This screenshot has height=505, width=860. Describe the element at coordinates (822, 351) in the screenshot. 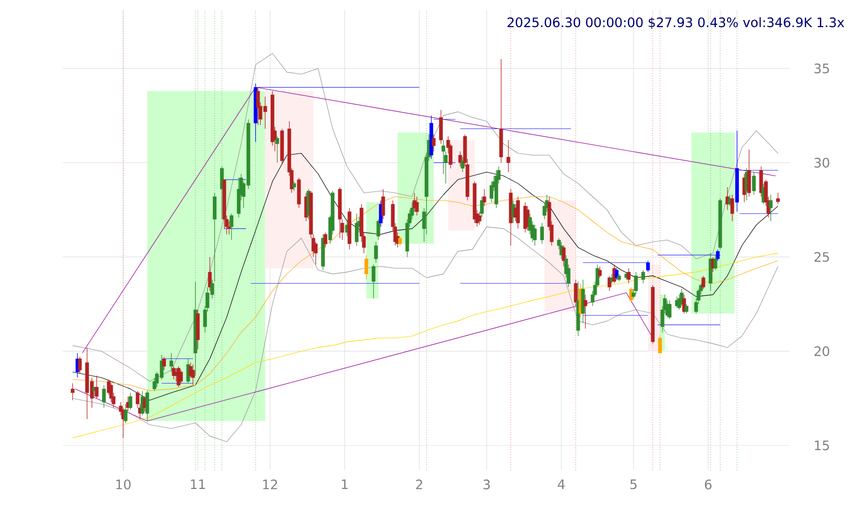

I see `y-tick-label: 20` at that location.